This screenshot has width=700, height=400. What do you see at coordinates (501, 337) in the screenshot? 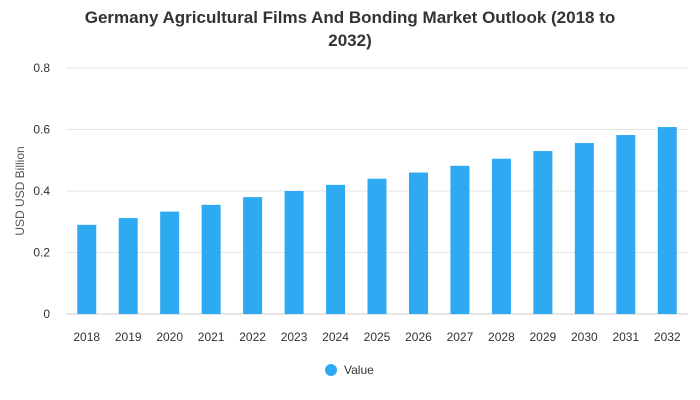
I see `x-tick-label-2028: 2028` at bounding box center [501, 337].